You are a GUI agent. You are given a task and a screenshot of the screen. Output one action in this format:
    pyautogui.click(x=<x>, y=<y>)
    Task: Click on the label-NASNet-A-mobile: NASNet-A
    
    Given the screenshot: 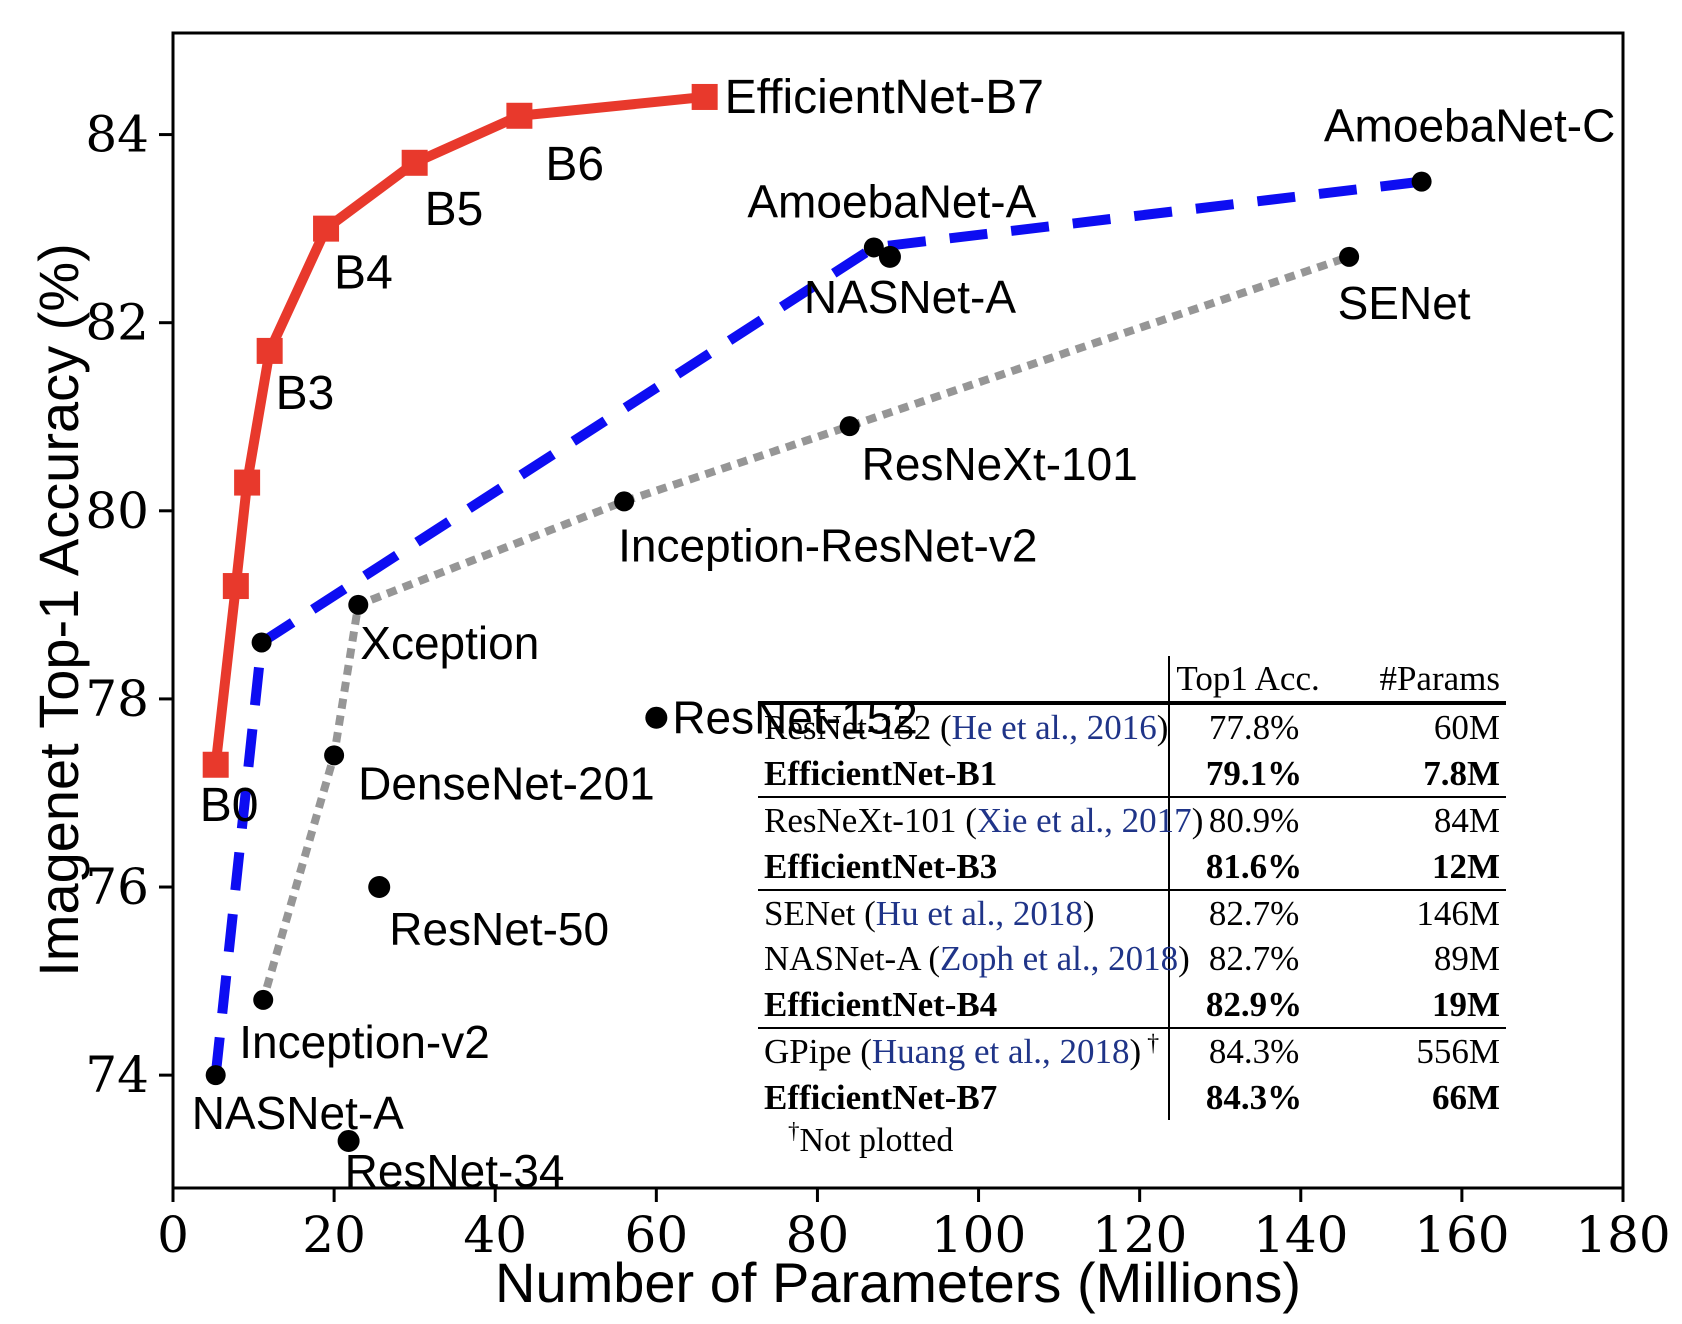 What is the action you would take?
    pyautogui.click(x=298, y=1113)
    